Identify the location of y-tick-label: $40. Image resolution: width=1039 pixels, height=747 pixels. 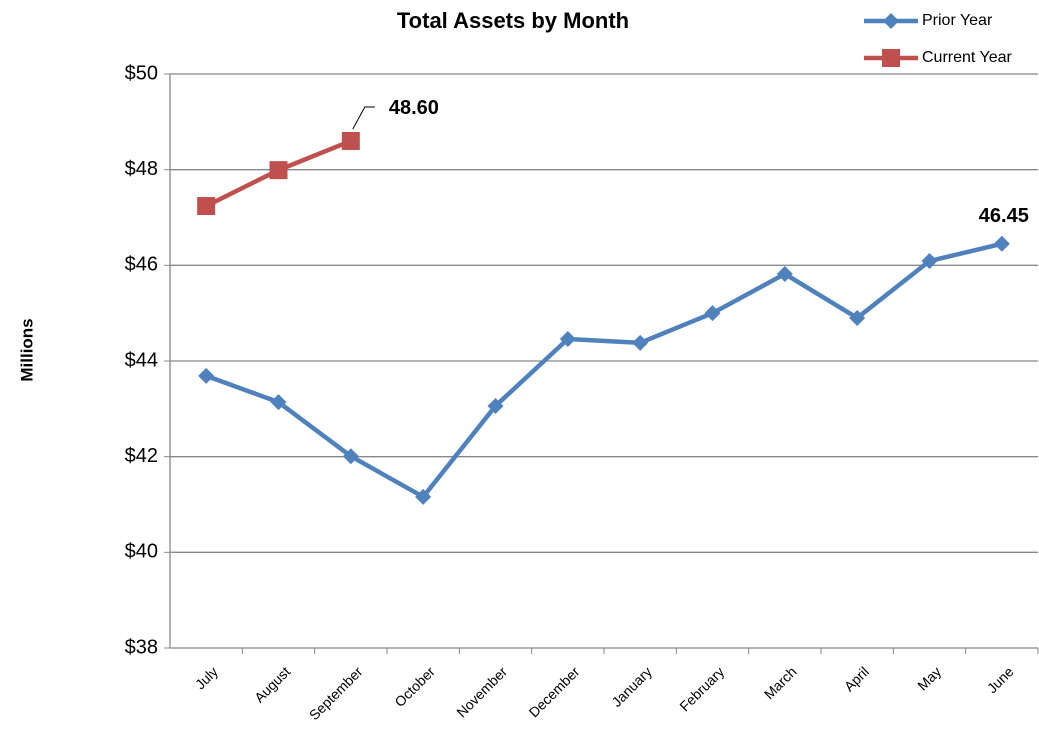
(141, 552).